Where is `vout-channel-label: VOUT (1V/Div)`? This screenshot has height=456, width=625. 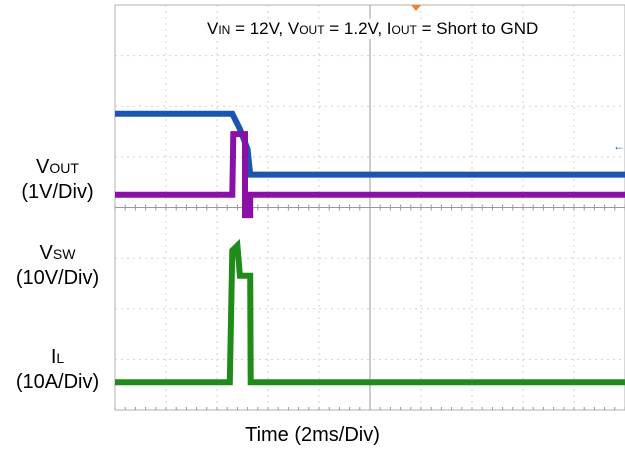
vout-channel-label: VOUT (1V/Div) is located at coordinates (57, 179).